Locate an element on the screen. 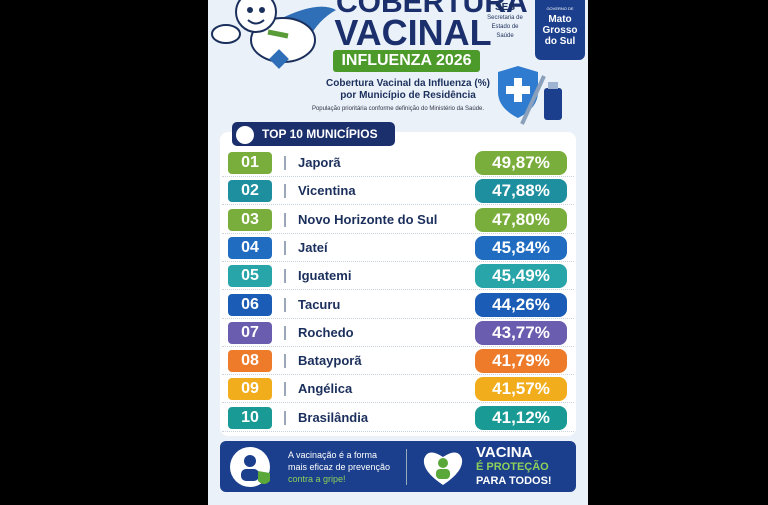 This screenshot has height=505, width=768. slogan-line: PARA TODOS! is located at coordinates (514, 481).